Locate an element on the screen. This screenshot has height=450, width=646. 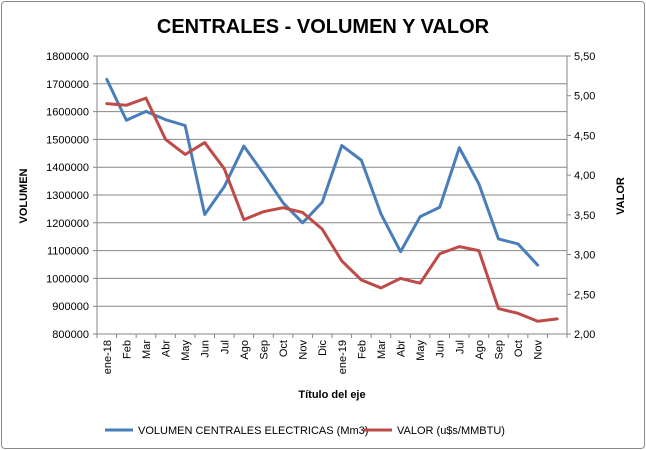
x-axis-title: Título del eje is located at coordinates (331, 395).